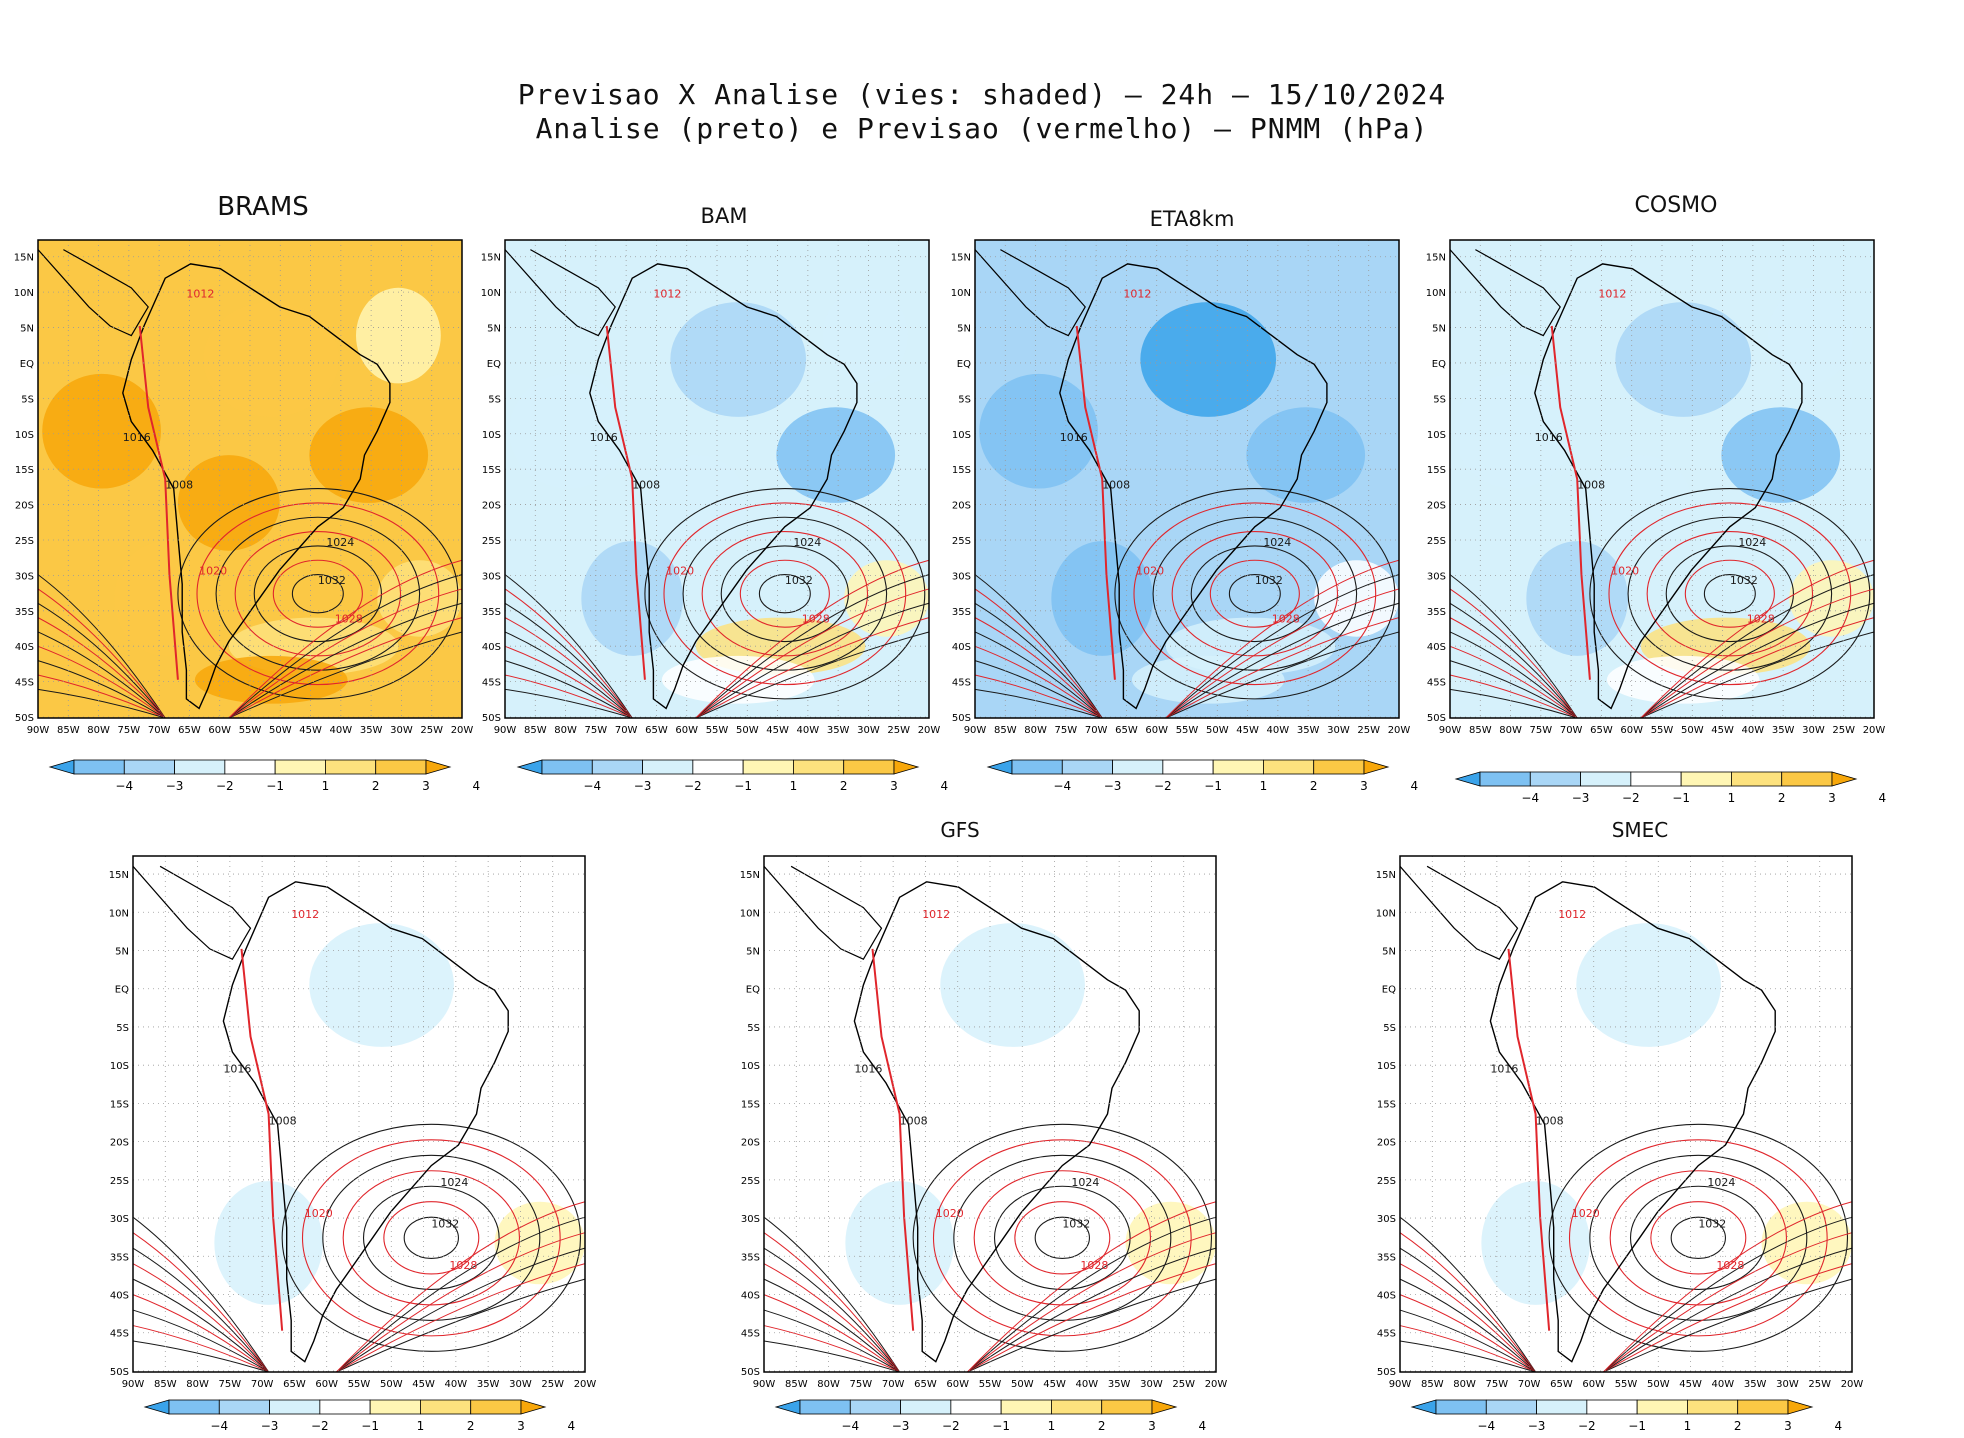 The width and height of the screenshot is (1964, 1438). What do you see at coordinates (964, 329) in the screenshot?
I see `lat-tick-label: 5N` at bounding box center [964, 329].